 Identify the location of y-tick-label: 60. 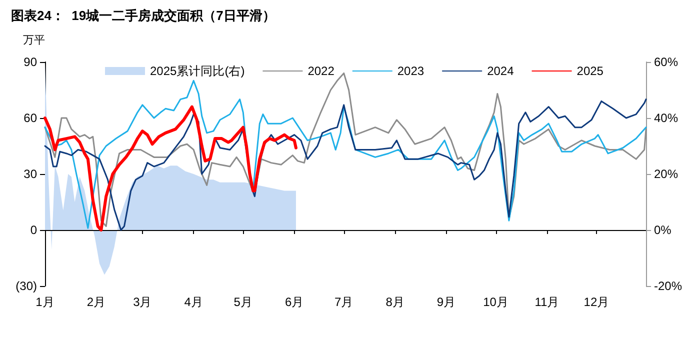
(31, 118).